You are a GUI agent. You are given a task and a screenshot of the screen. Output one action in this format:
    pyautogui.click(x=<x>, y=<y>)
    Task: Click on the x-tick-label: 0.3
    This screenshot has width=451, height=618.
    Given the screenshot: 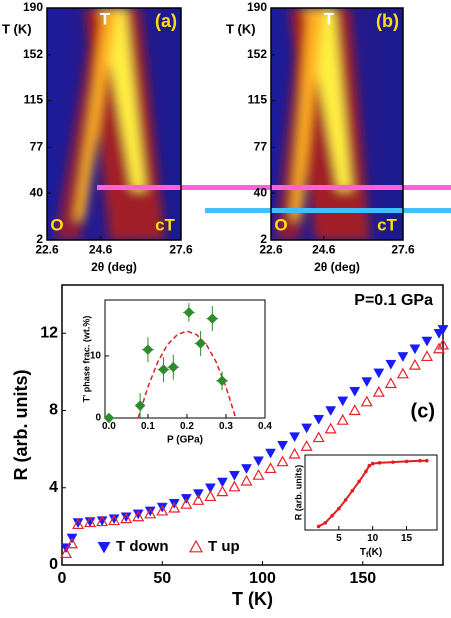 What is the action you would take?
    pyautogui.click(x=226, y=426)
    